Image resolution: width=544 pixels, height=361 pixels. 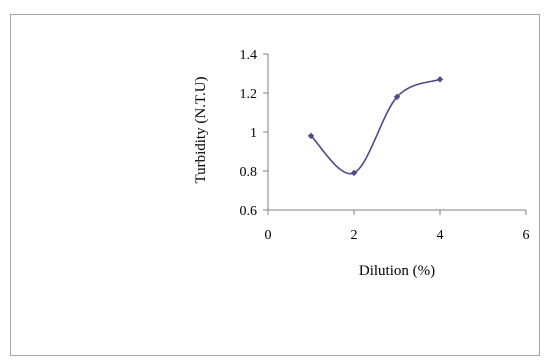 I want to click on y-tick-label: 1.4, so click(x=249, y=55).